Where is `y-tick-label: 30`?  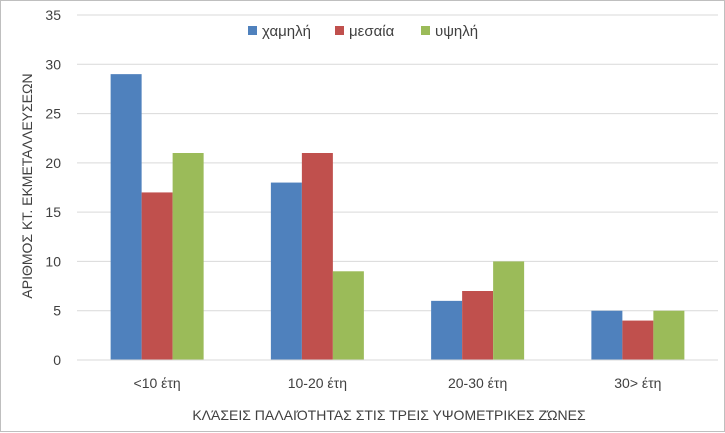
y-tick-label: 30 is located at coordinates (53, 64).